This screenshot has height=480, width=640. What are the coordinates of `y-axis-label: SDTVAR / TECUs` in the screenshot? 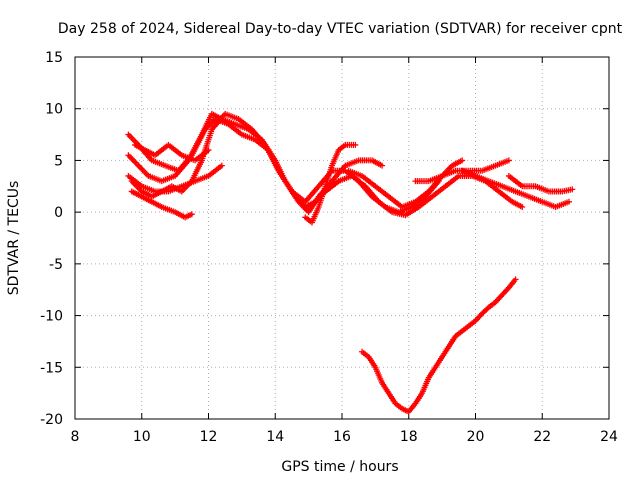 It's located at (14, 238).